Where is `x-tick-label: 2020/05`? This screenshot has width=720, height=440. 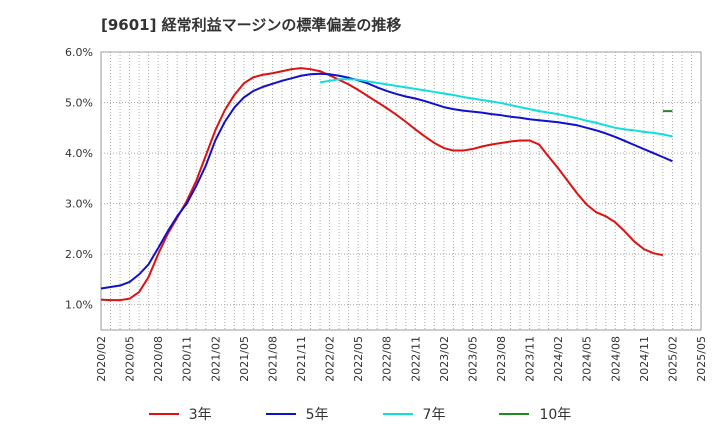 x-tick-label: 2020/05 is located at coordinates (130, 359).